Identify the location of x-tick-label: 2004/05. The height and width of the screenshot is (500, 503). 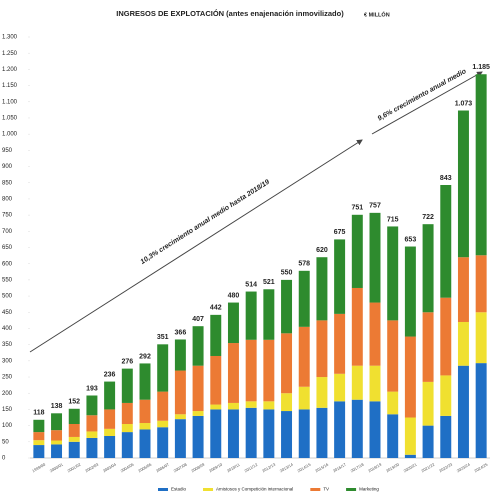
(128, 467).